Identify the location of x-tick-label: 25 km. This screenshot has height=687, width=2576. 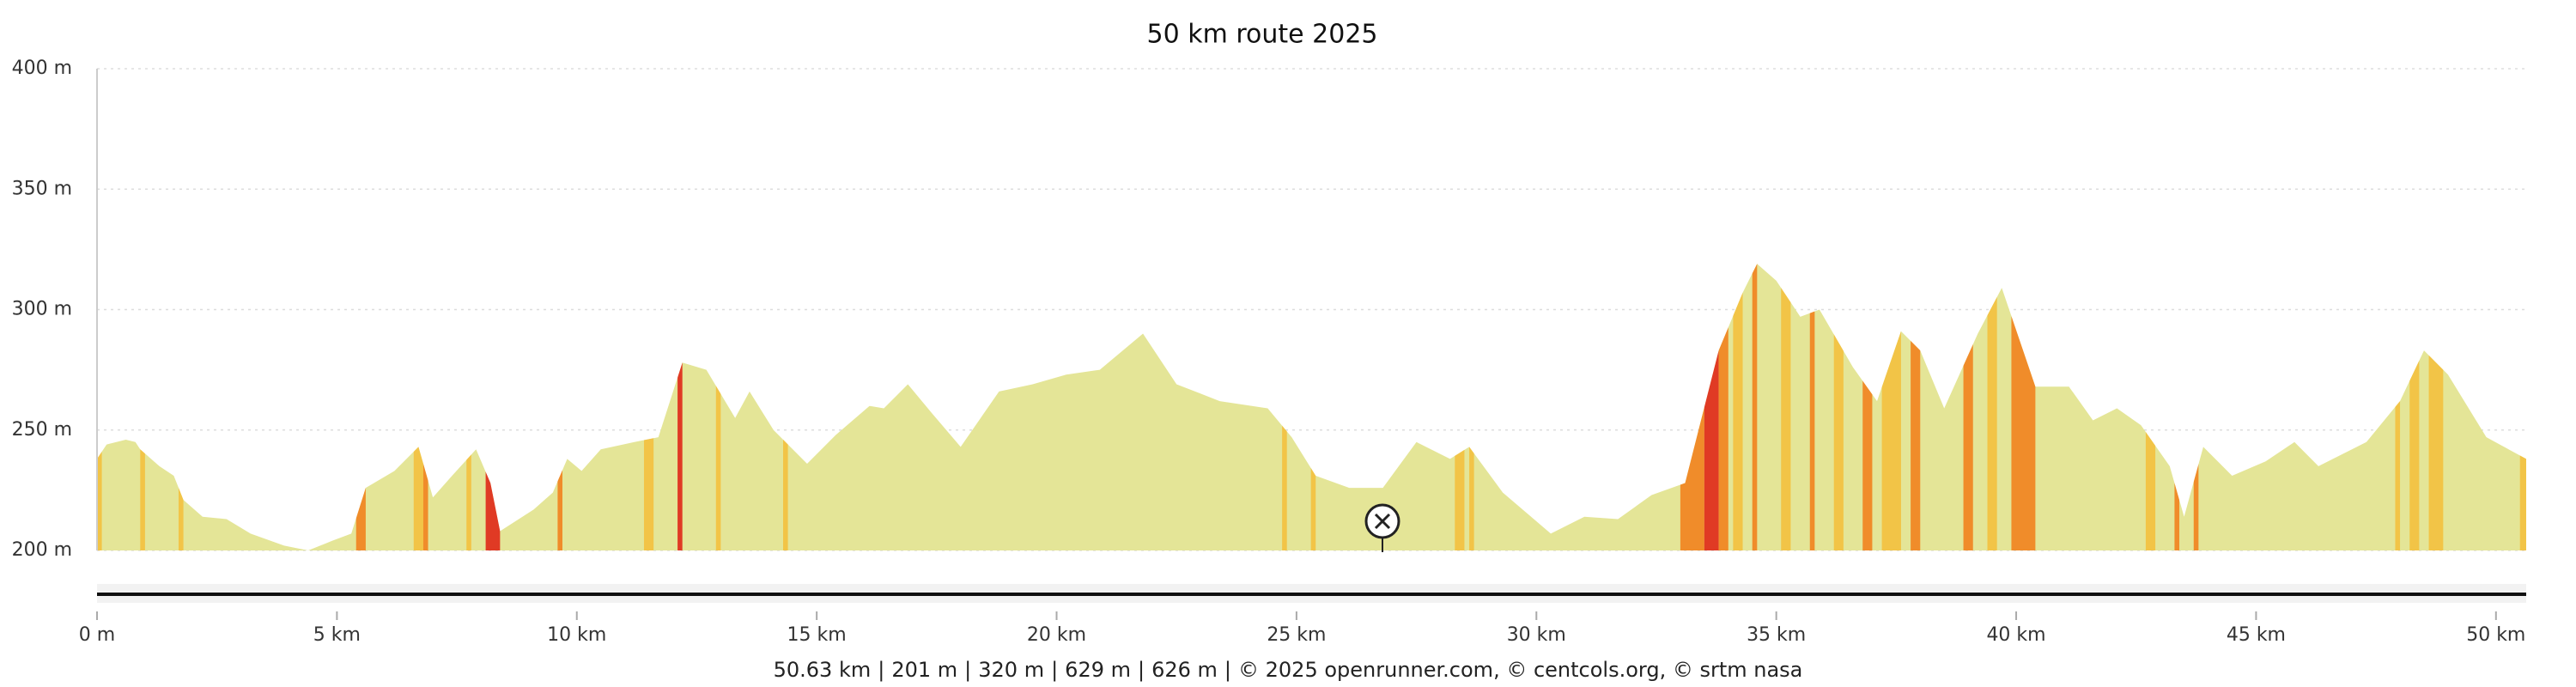
(1297, 635).